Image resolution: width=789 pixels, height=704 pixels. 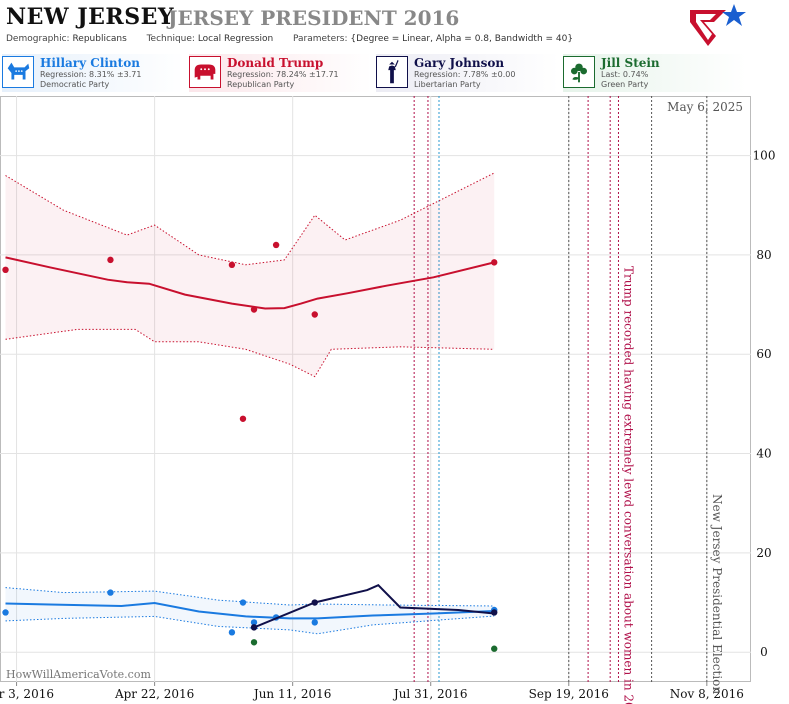 I want to click on candidate-stat: Regression: 7.78% ±0.00, so click(x=465, y=74).